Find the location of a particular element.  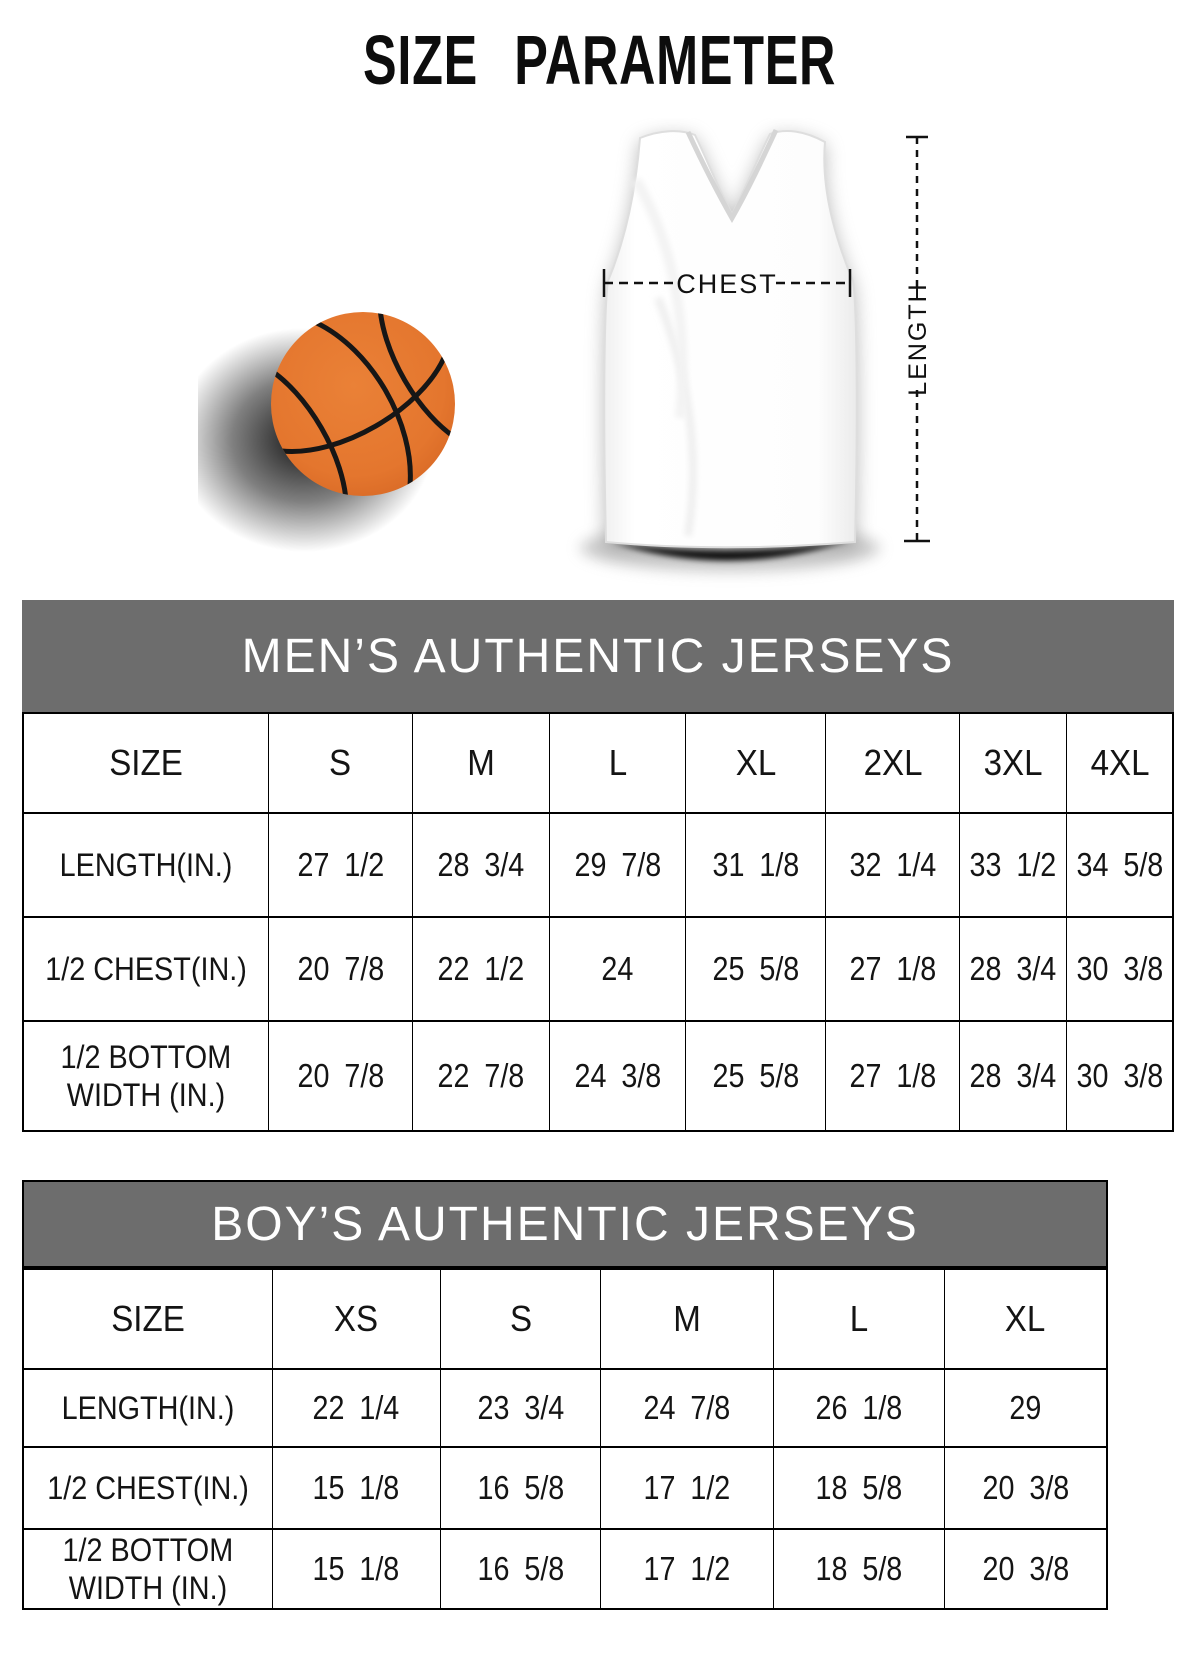

page-title-text: SIZE PARAMETER is located at coordinates (600, 60).